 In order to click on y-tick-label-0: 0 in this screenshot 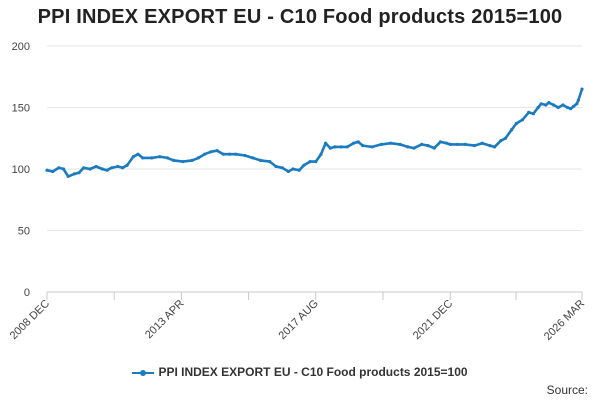, I will do `click(27, 293)`.